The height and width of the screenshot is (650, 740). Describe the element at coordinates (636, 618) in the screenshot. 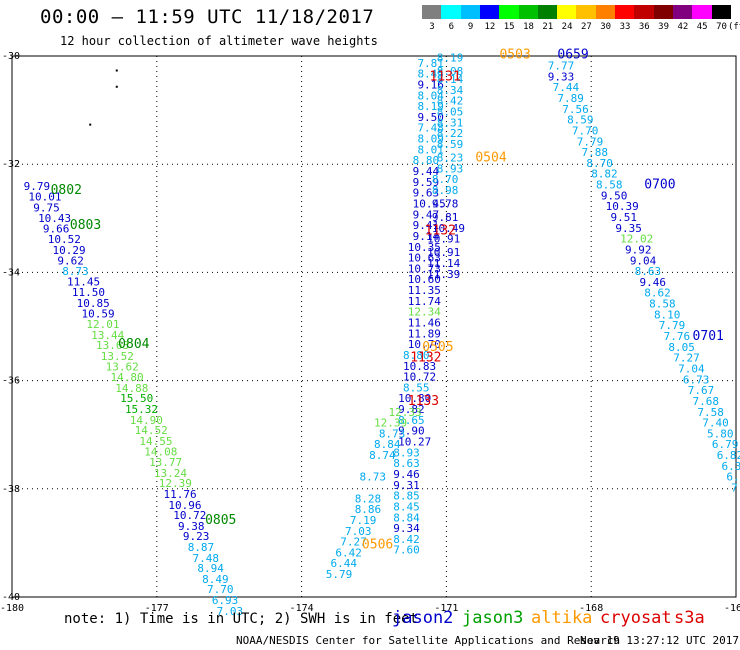

I see `legend-cryosat: cryosat` at that location.